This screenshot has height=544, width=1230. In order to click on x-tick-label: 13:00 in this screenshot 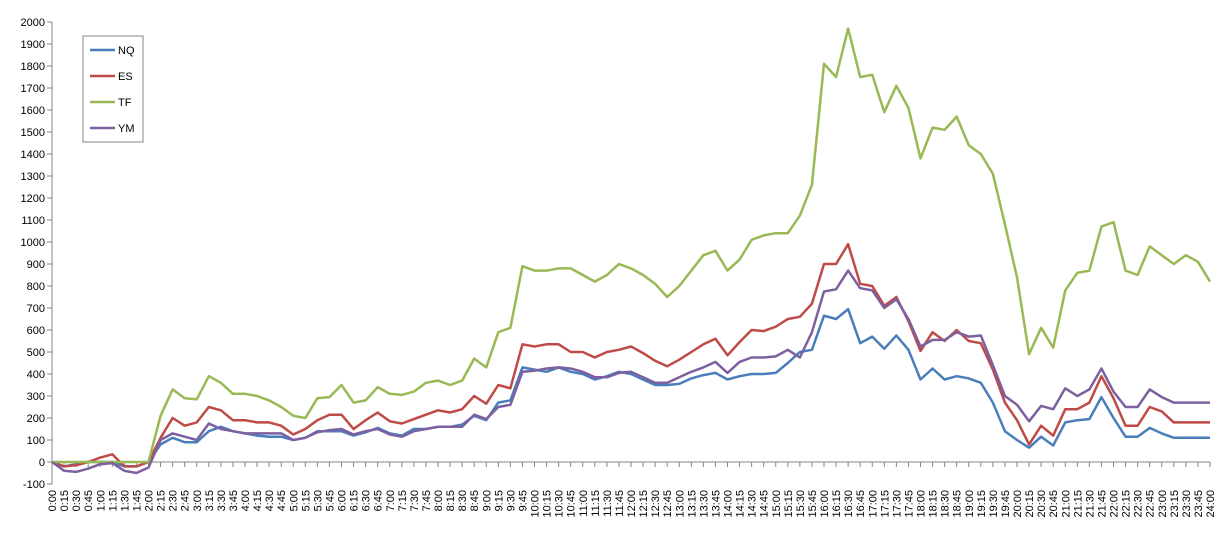, I will do `click(680, 504)`.